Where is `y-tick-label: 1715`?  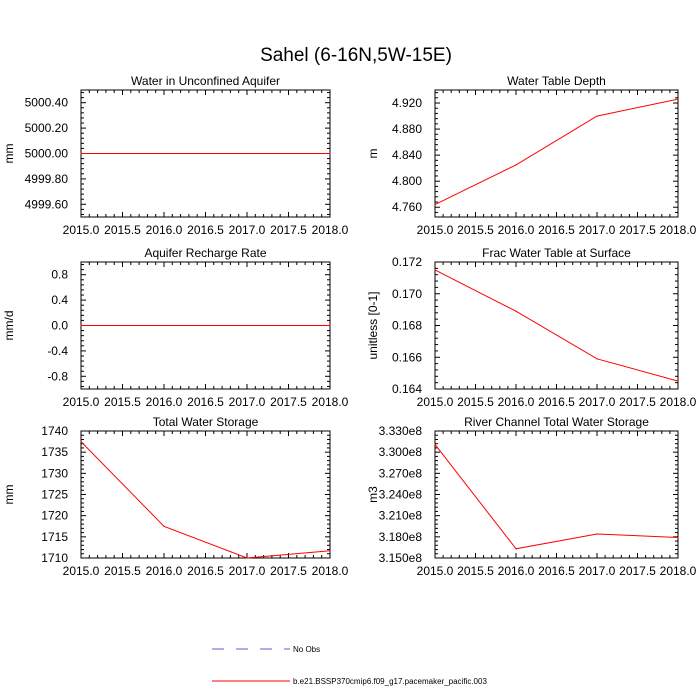 y-tick-label: 1715 is located at coordinates (54, 537).